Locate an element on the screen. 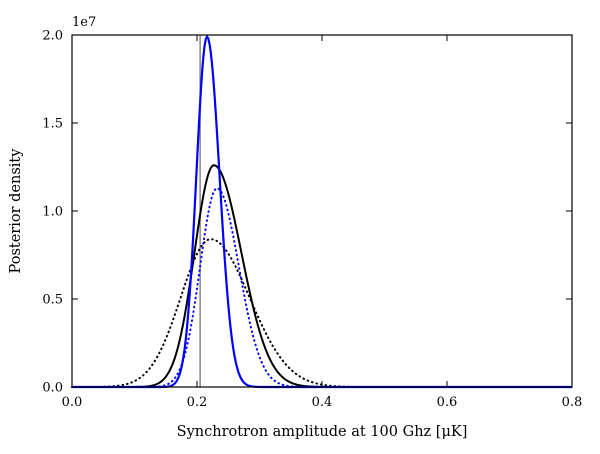 The height and width of the screenshot is (454, 600). x-tick-label: 0.8 is located at coordinates (572, 402).